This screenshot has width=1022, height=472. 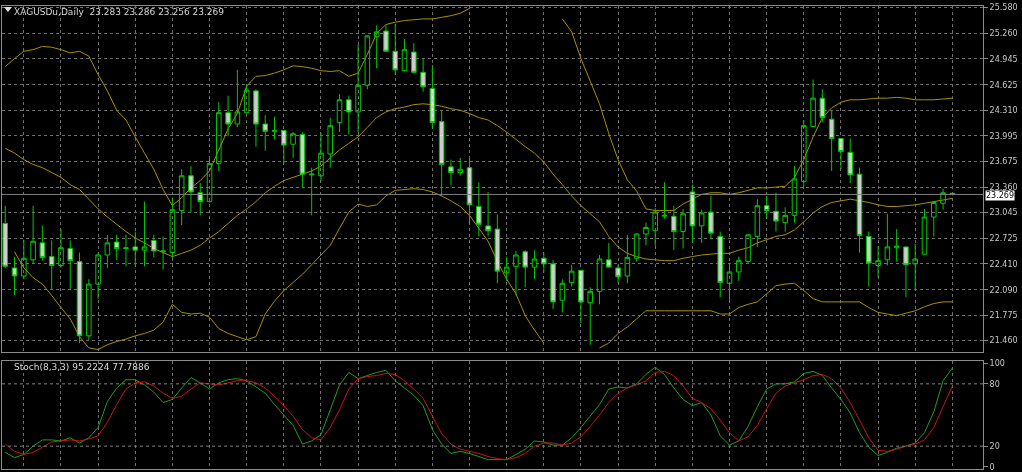 I want to click on chart-title: Stoch(8,3,3) 95.2224 77.7886, so click(x=82, y=367).